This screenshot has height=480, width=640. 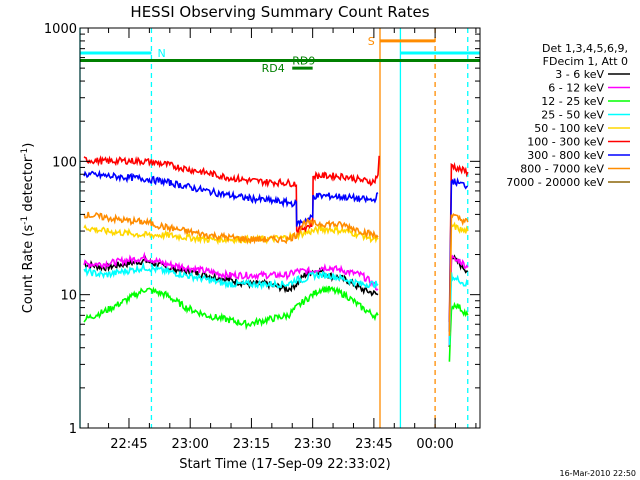 I want to click on chart-title: HESSI Observing Summary Count Rates, so click(x=279, y=12).